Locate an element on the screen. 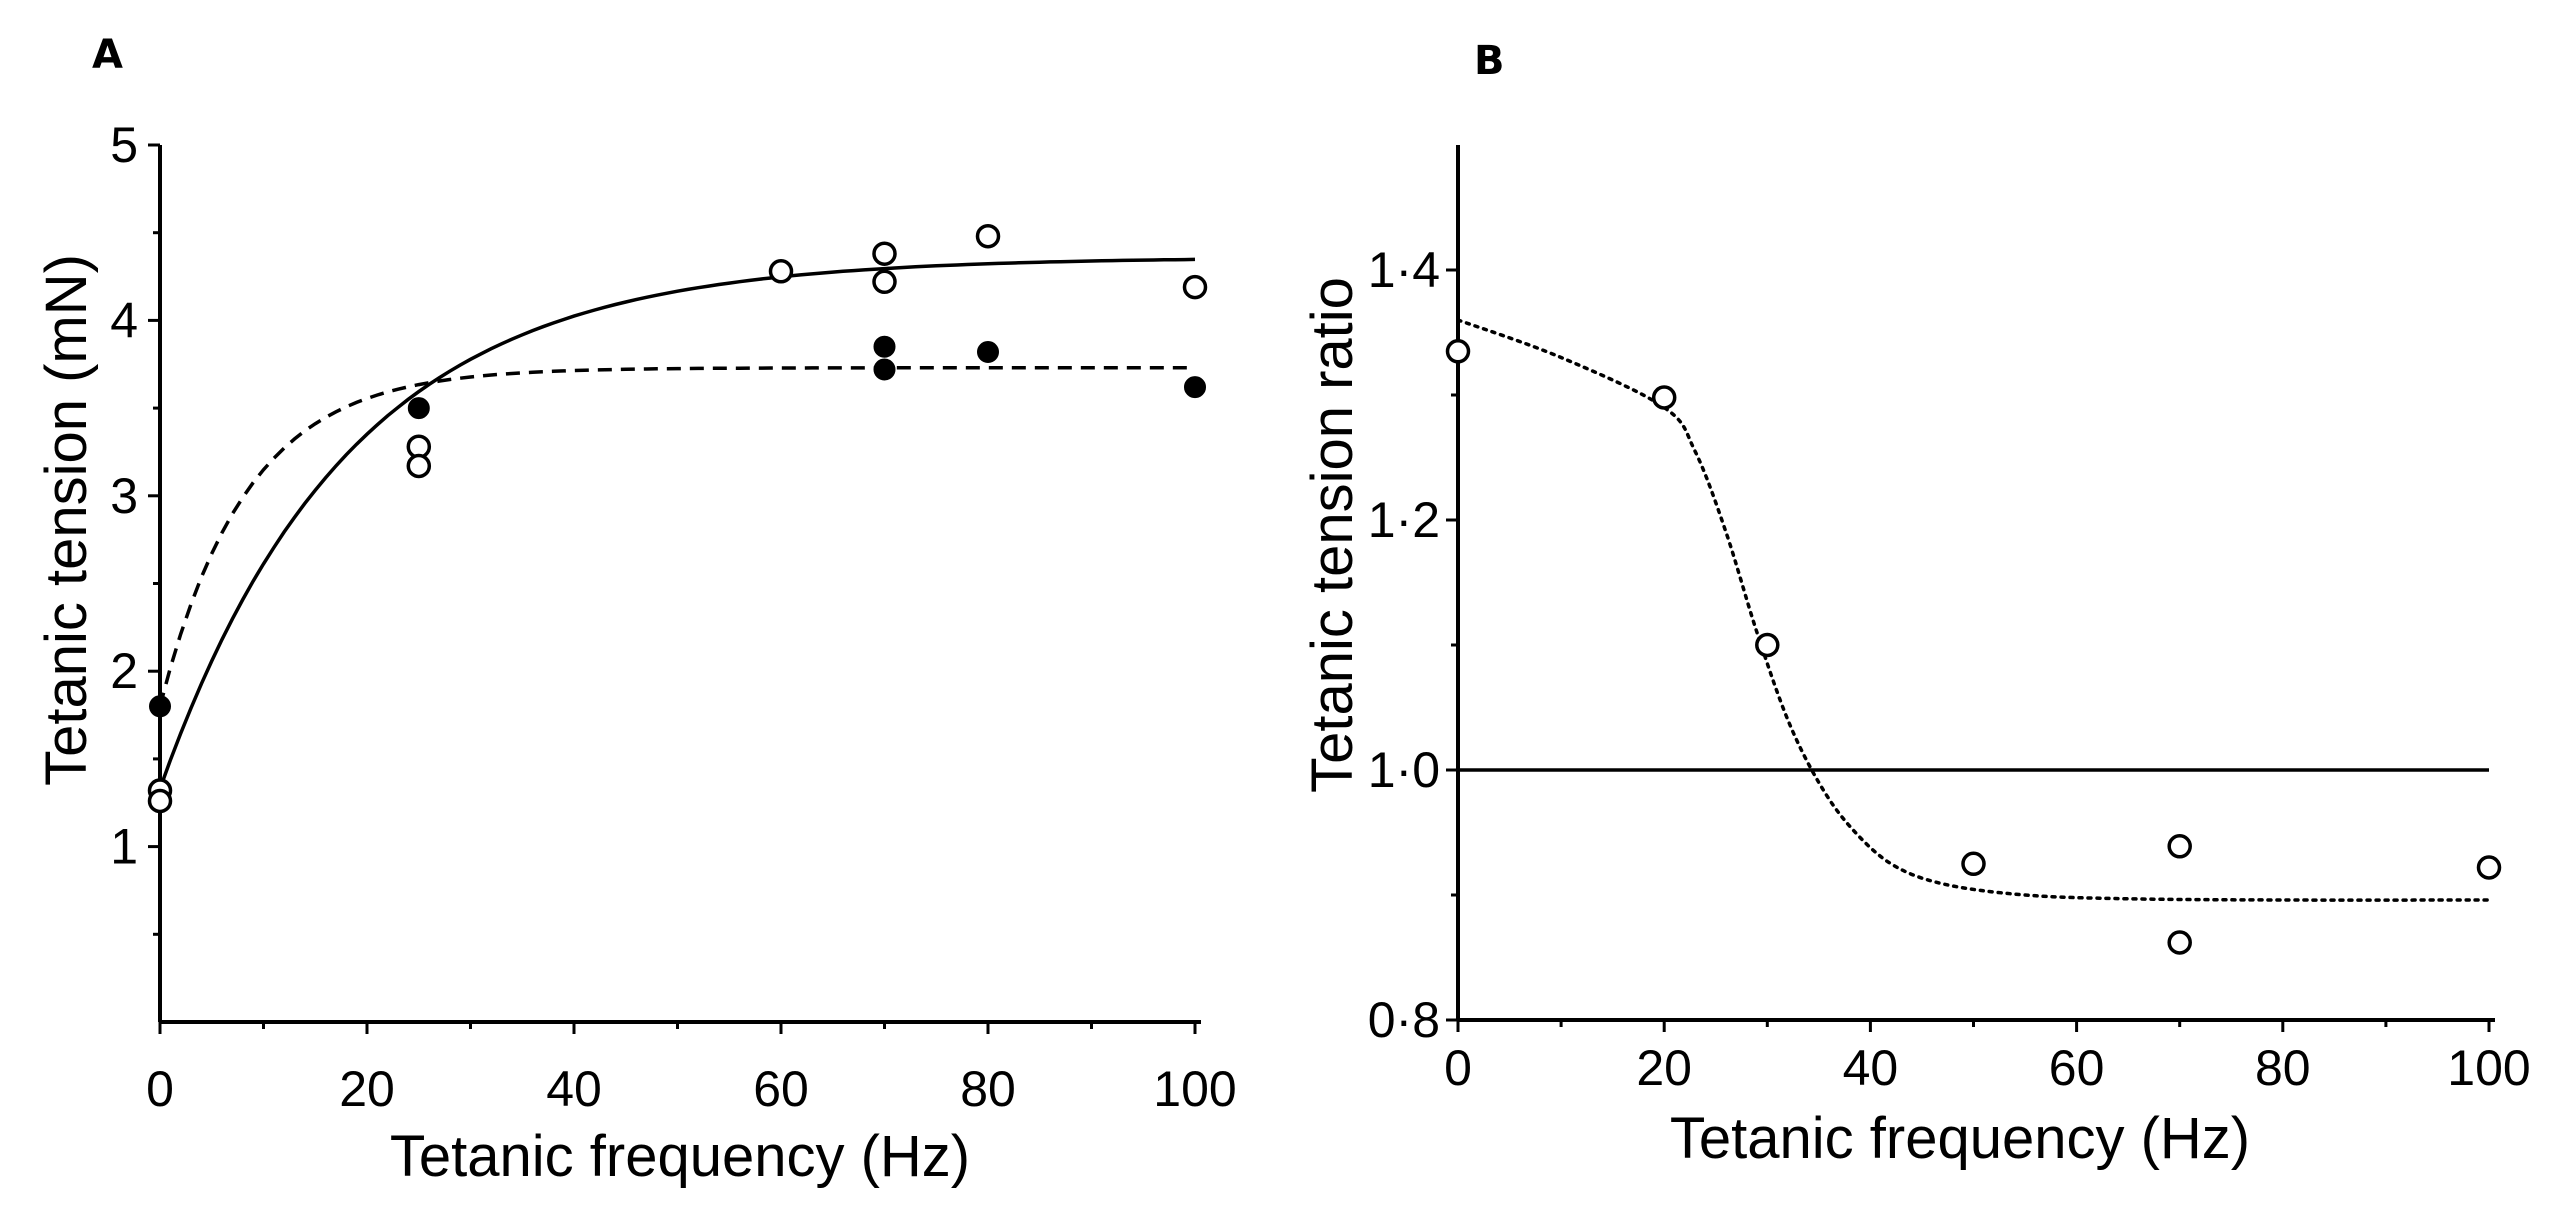 The image size is (2557, 1208). panel-b-x-tick-label: 100 is located at coordinates (2488, 1068).